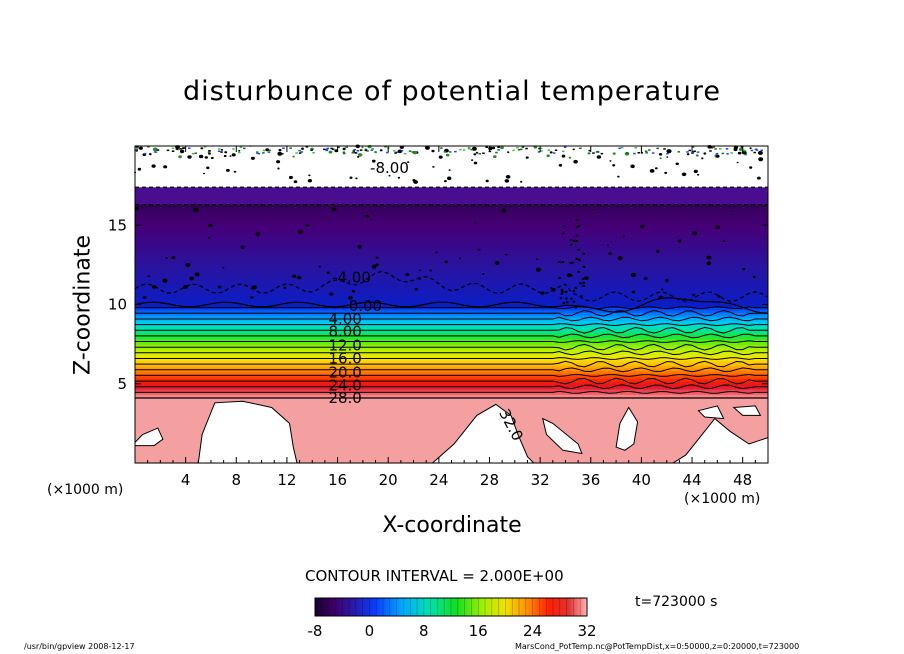 Image resolution: width=904 pixels, height=654 pixels. What do you see at coordinates (85, 490) in the screenshot?
I see `x-unit-left: (×1000 m)` at bounding box center [85, 490].